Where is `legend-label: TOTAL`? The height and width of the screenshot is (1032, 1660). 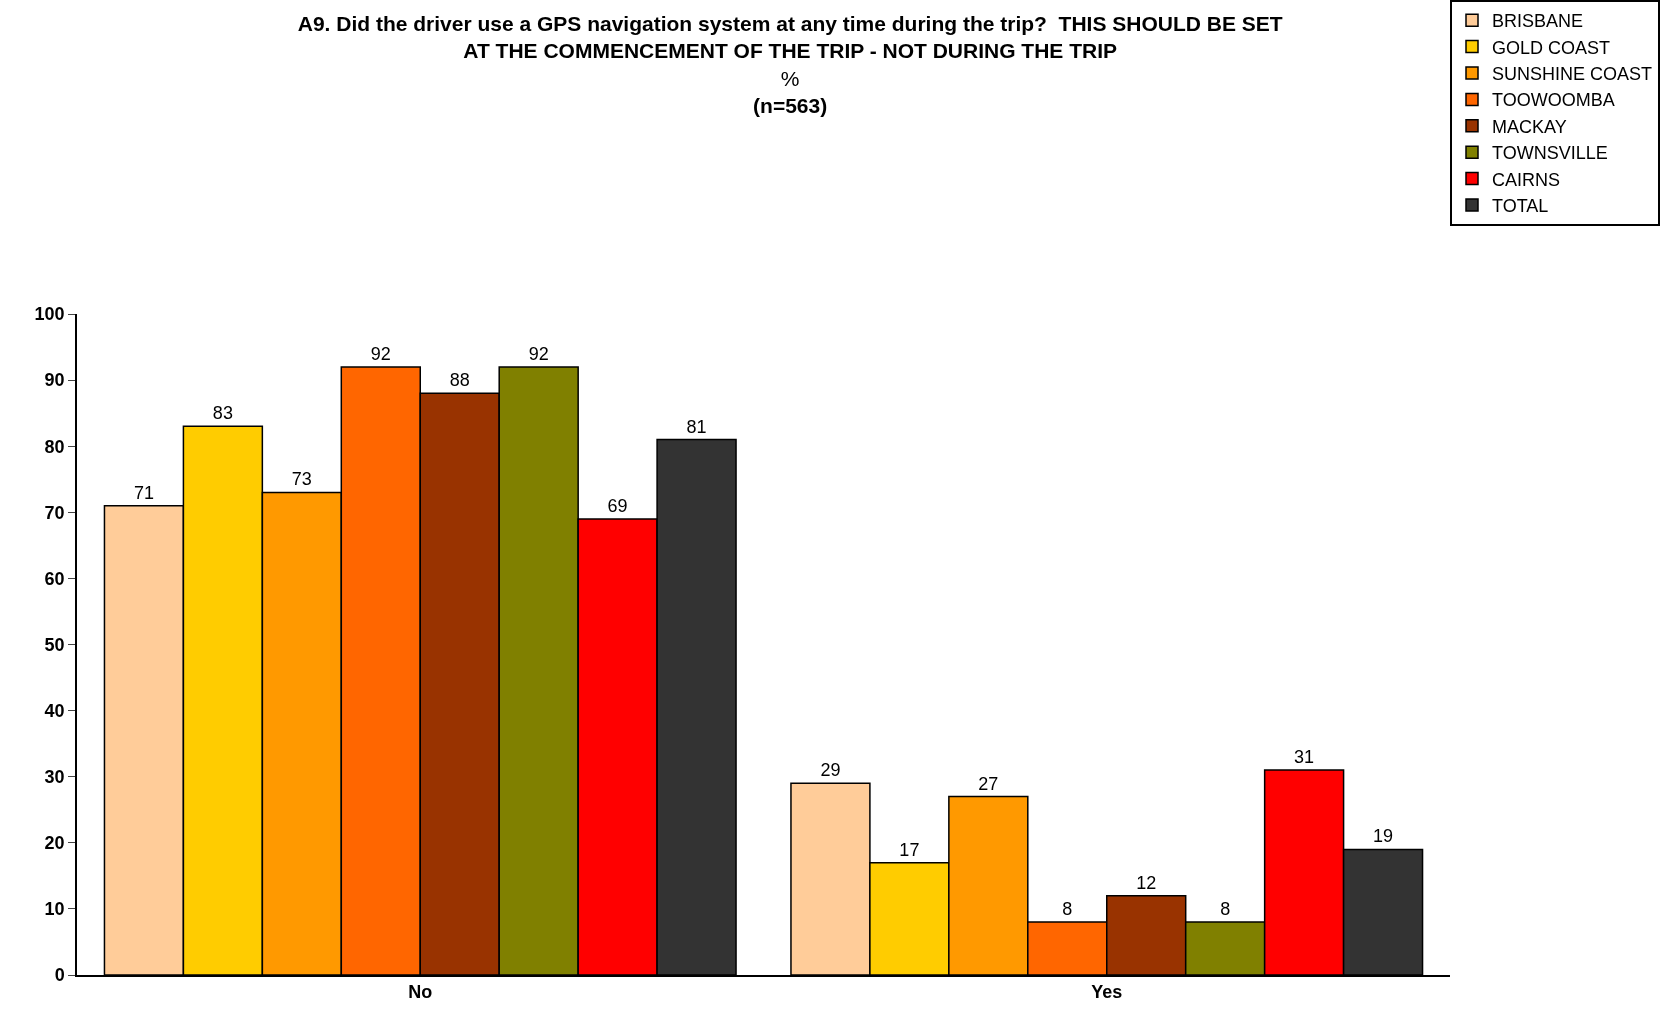 legend-label: TOTAL is located at coordinates (1520, 206).